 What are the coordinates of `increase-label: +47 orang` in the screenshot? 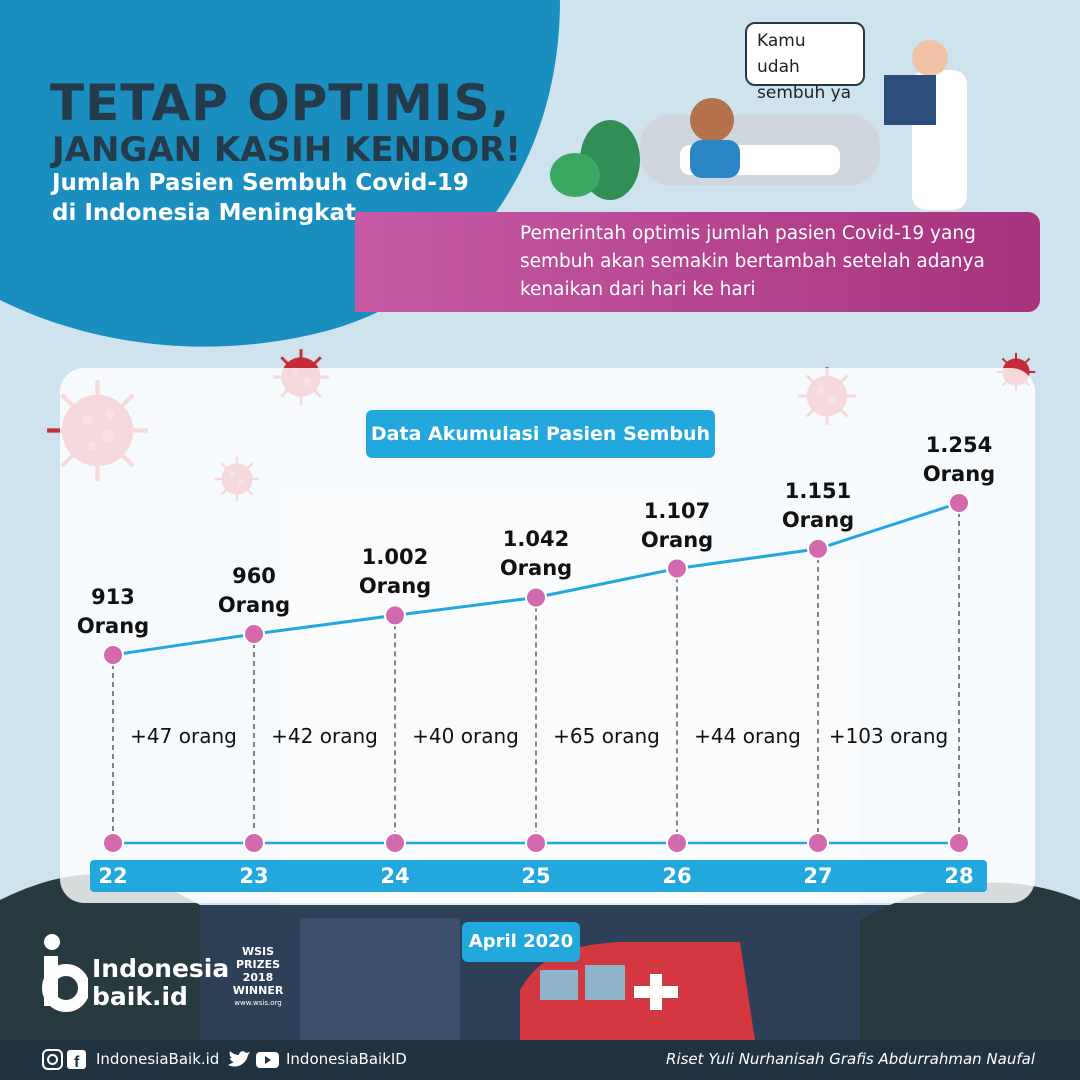 It's located at (183, 736).